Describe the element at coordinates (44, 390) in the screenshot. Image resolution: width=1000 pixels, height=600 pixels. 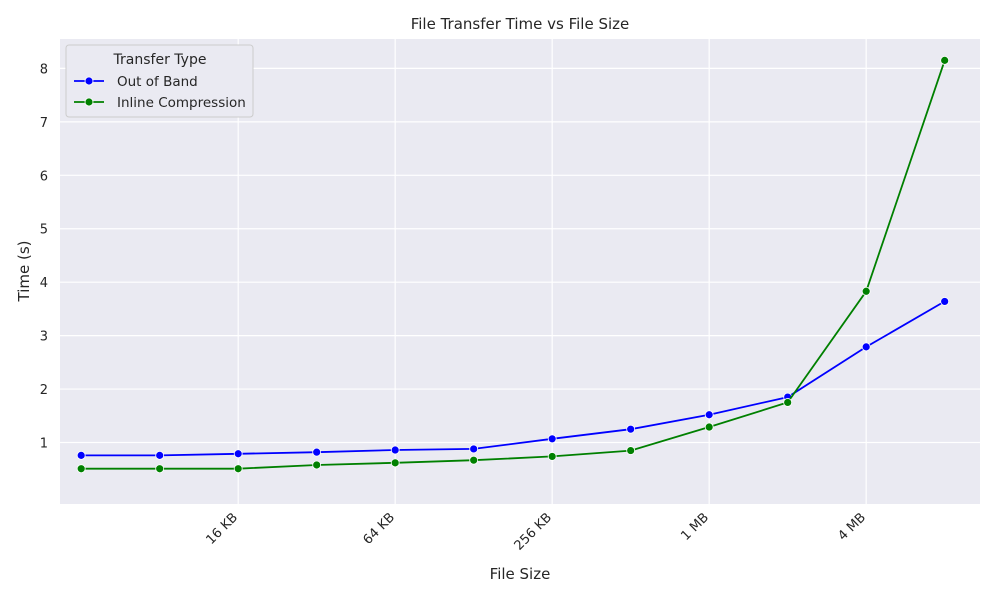
I see `y-tick-label: 2` at that location.